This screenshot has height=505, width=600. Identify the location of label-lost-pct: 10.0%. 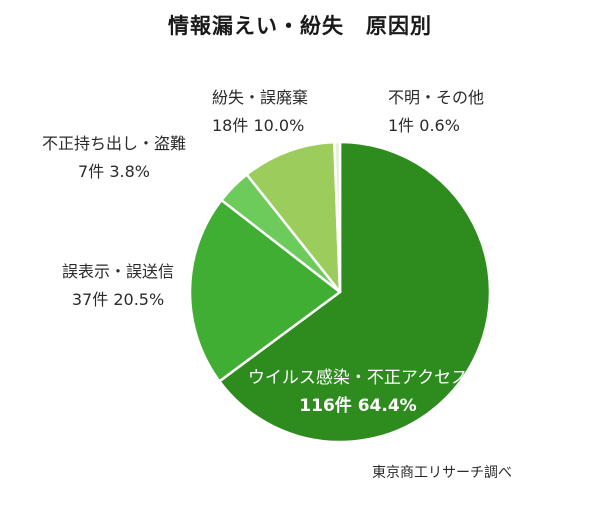
(279, 125).